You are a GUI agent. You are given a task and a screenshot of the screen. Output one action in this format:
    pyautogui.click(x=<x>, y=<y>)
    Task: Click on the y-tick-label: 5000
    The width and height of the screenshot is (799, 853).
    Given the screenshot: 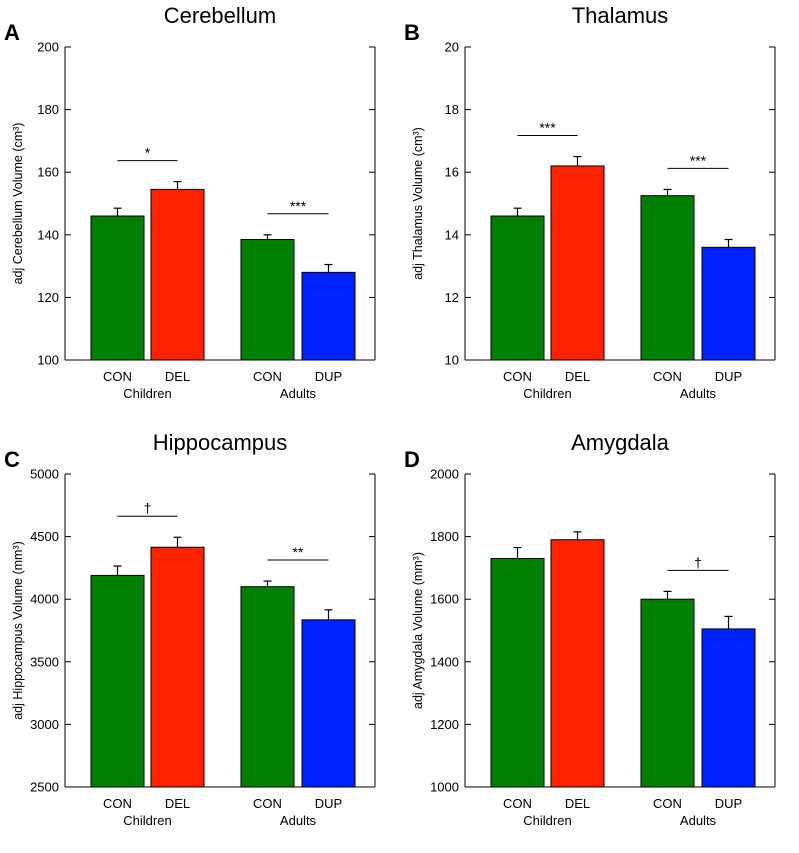 What is the action you would take?
    pyautogui.click(x=44, y=474)
    